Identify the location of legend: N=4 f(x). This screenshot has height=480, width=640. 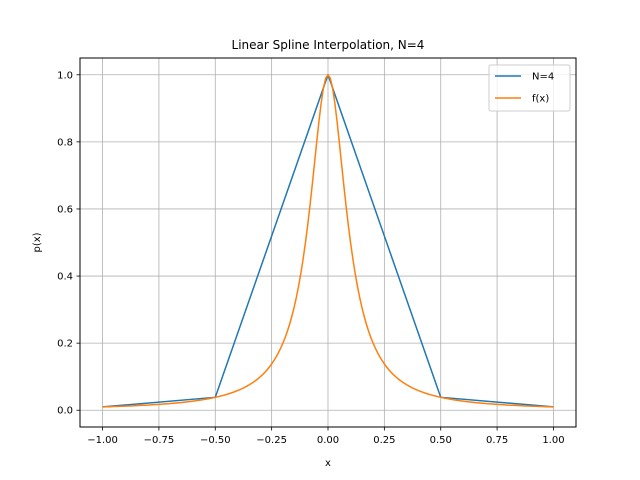
(529, 88).